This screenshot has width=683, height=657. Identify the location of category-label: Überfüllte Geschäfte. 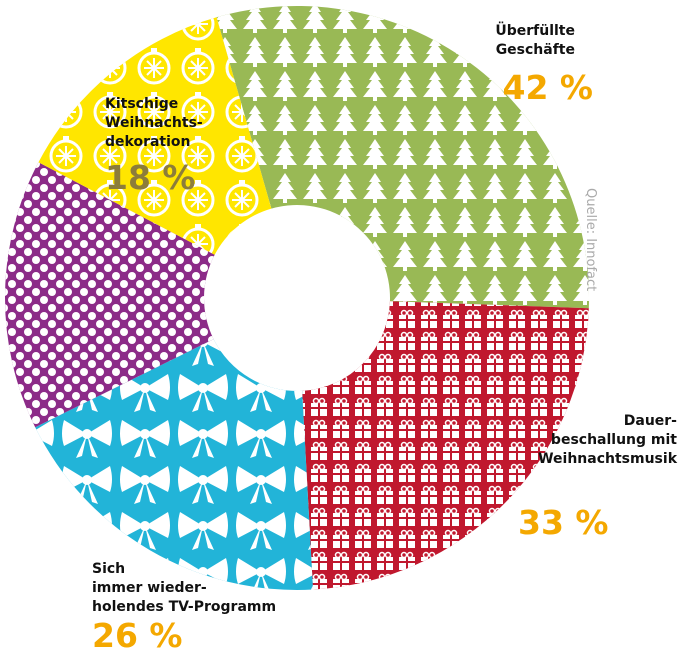
(535, 40).